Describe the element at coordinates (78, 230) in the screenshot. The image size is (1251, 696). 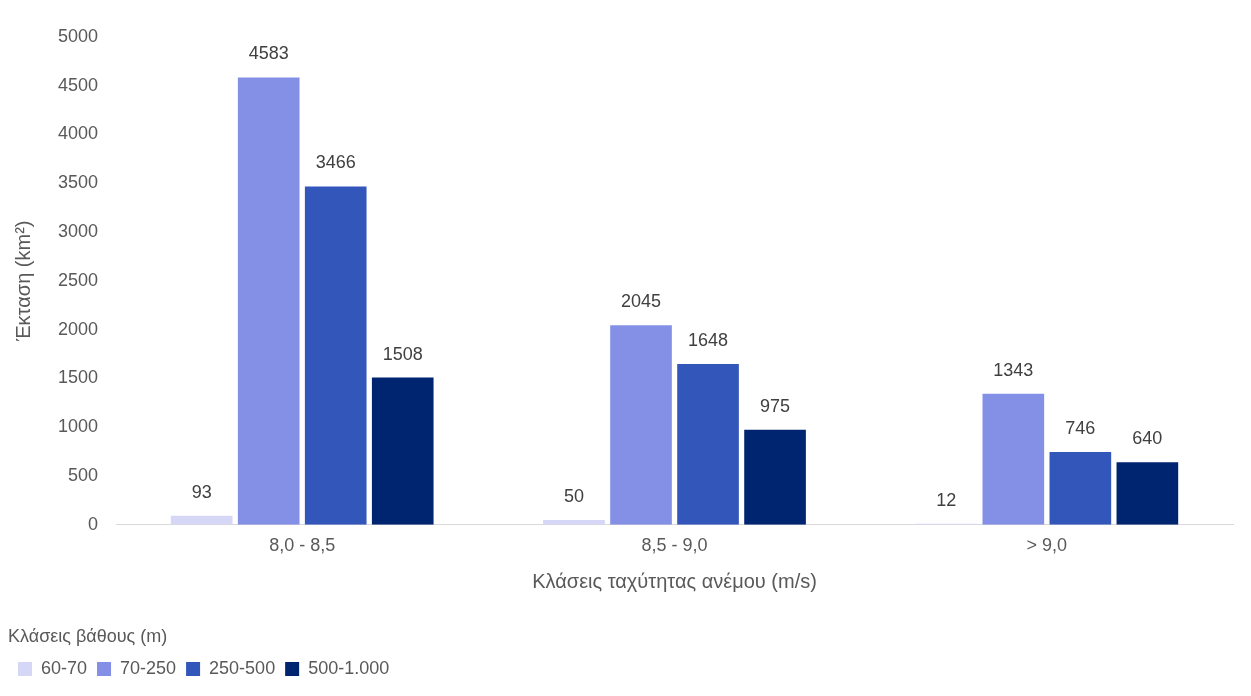
I see `y-tick-label: 3000` at that location.